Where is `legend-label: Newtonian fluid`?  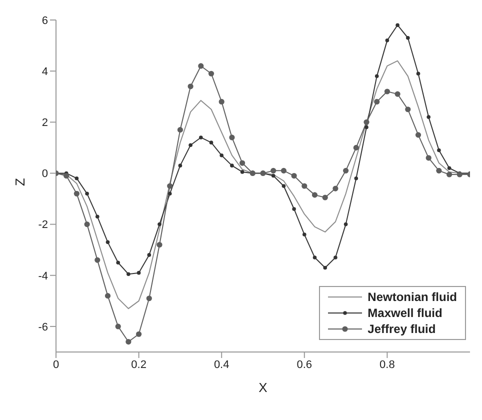
legend-label: Newtonian fluid is located at coordinates (412, 297).